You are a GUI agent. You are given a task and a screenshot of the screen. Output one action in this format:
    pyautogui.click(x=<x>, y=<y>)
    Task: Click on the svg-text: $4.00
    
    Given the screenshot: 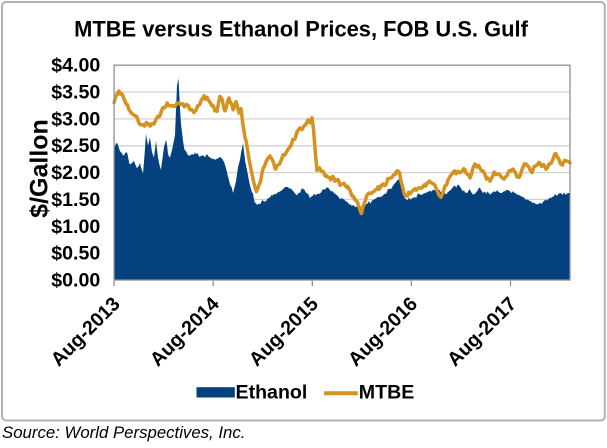 What is the action you would take?
    pyautogui.click(x=75, y=66)
    